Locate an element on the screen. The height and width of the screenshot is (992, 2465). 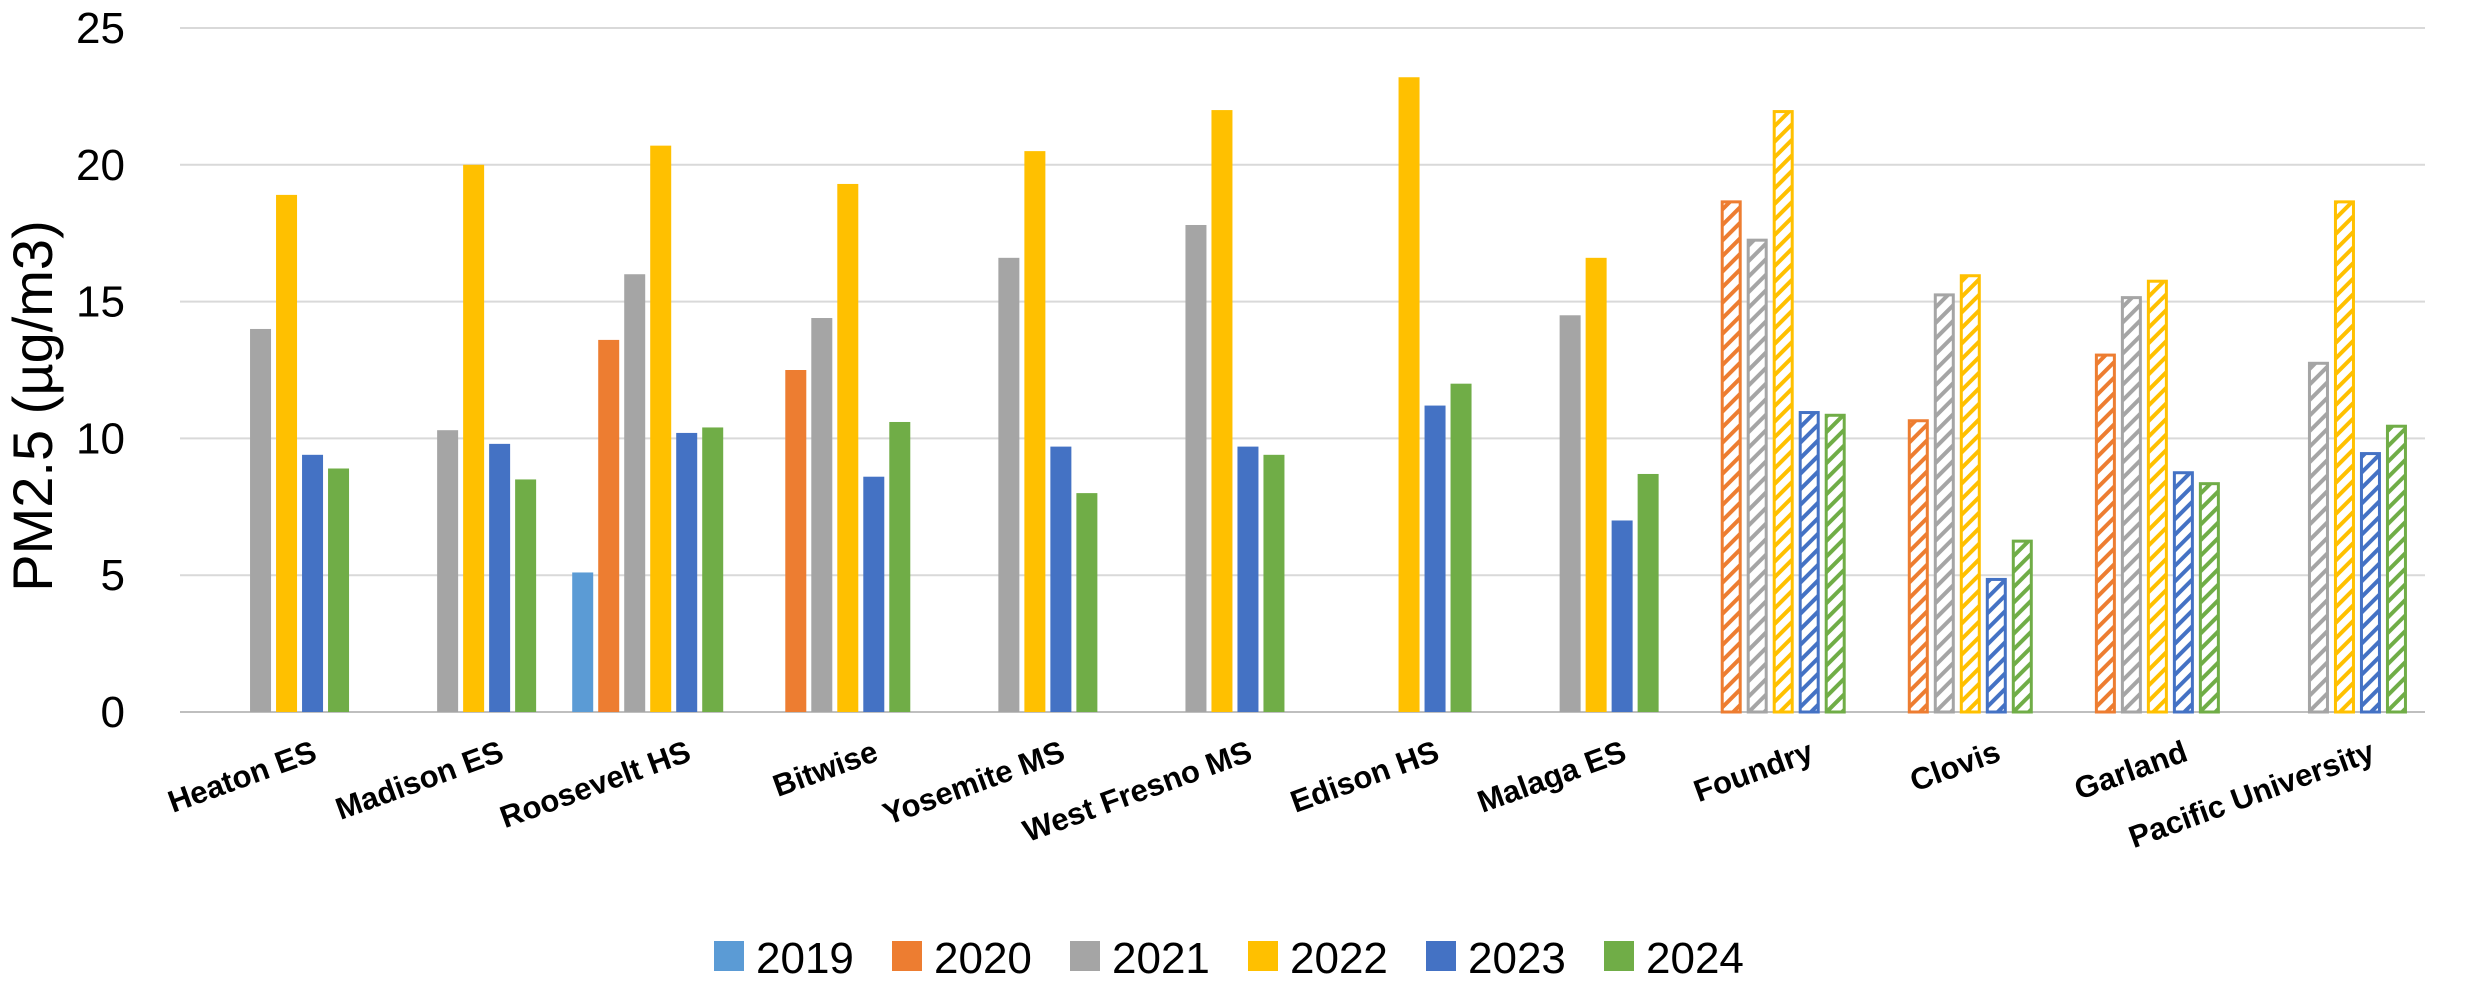
x-tick-label: Bitwise is located at coordinates (825, 769).